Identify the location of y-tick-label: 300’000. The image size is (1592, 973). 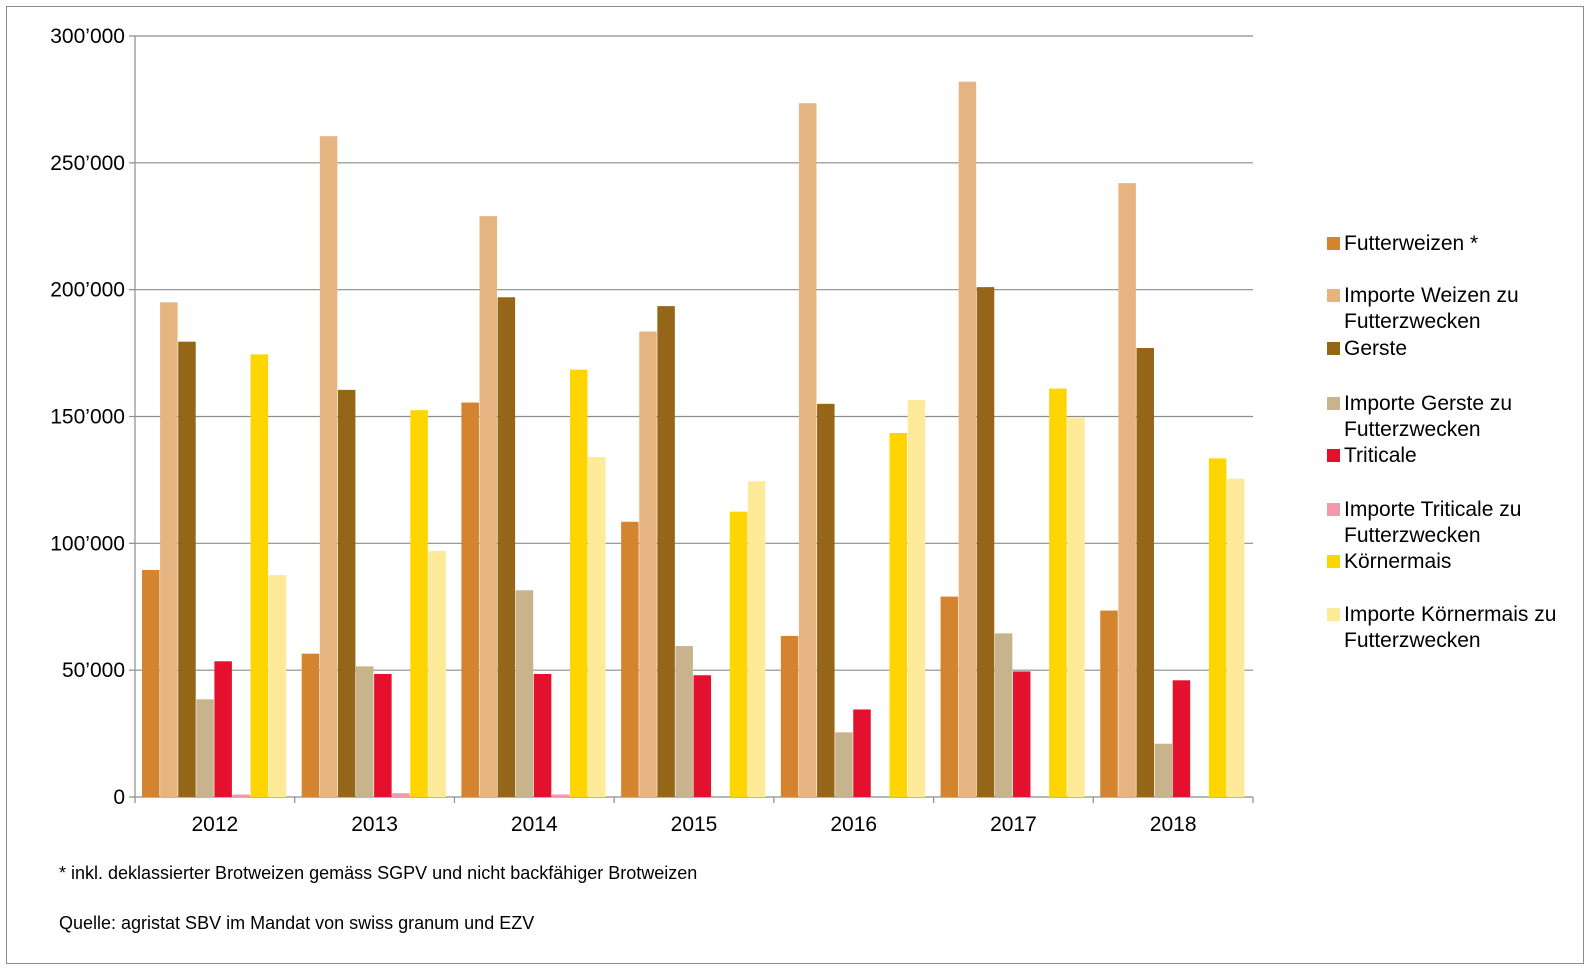
(87, 36).